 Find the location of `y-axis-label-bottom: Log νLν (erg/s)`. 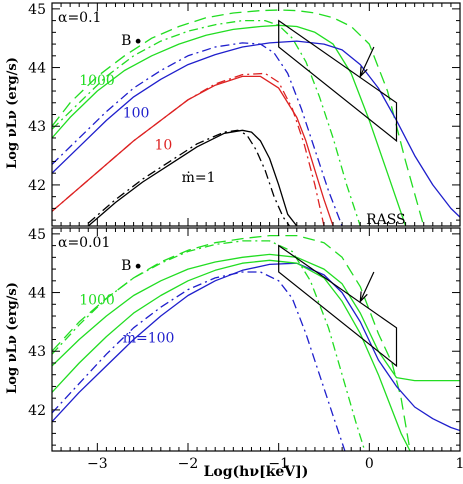

y-axis-label-bottom: Log νLν (erg/s) is located at coordinates (12, 338).